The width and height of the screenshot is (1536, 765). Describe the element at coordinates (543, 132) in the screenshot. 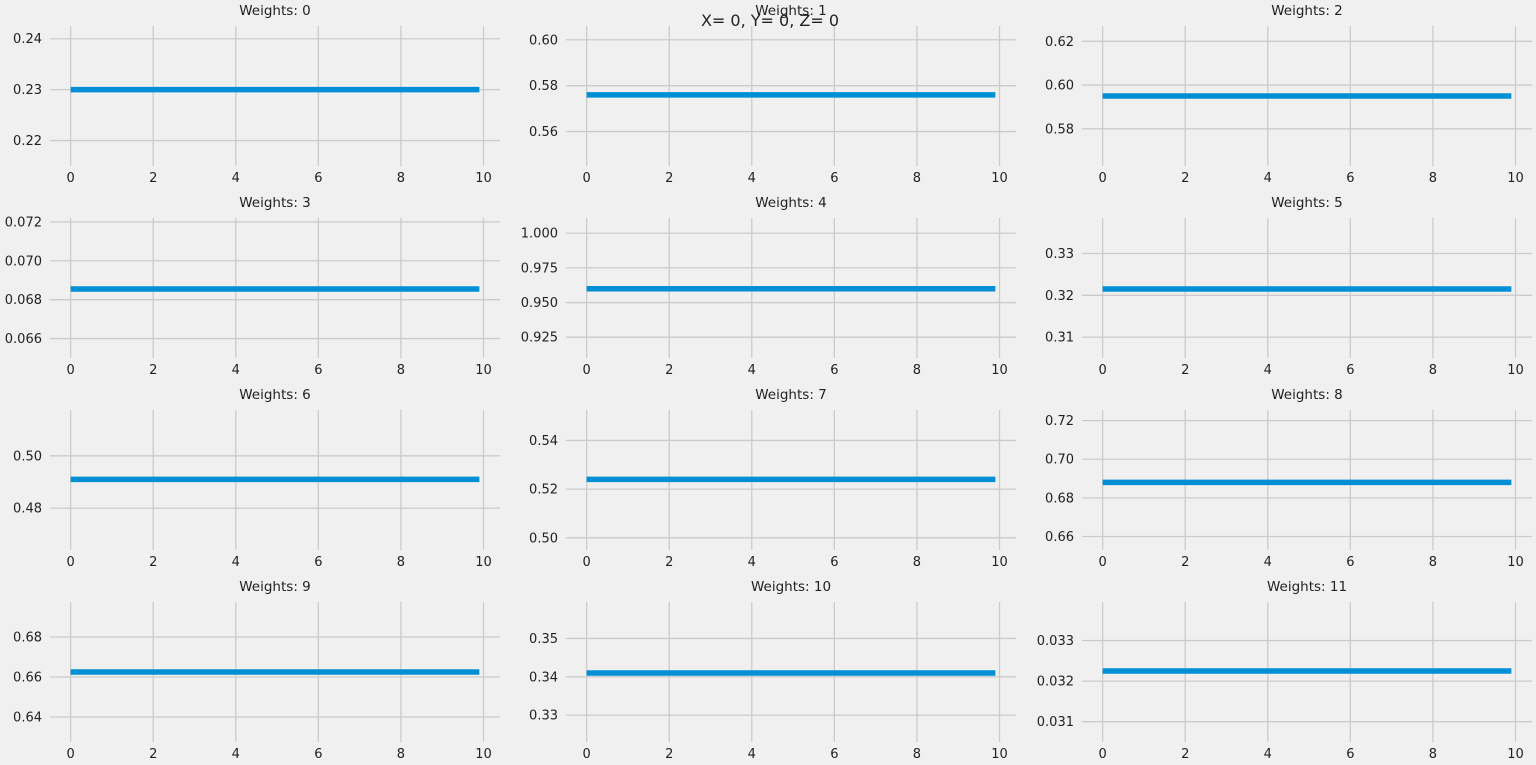

I see `y-tick-label: 0.56` at that location.